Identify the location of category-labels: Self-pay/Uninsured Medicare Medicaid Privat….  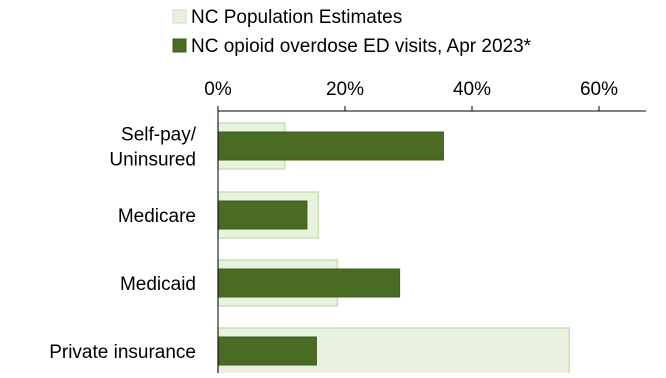
(123, 244).